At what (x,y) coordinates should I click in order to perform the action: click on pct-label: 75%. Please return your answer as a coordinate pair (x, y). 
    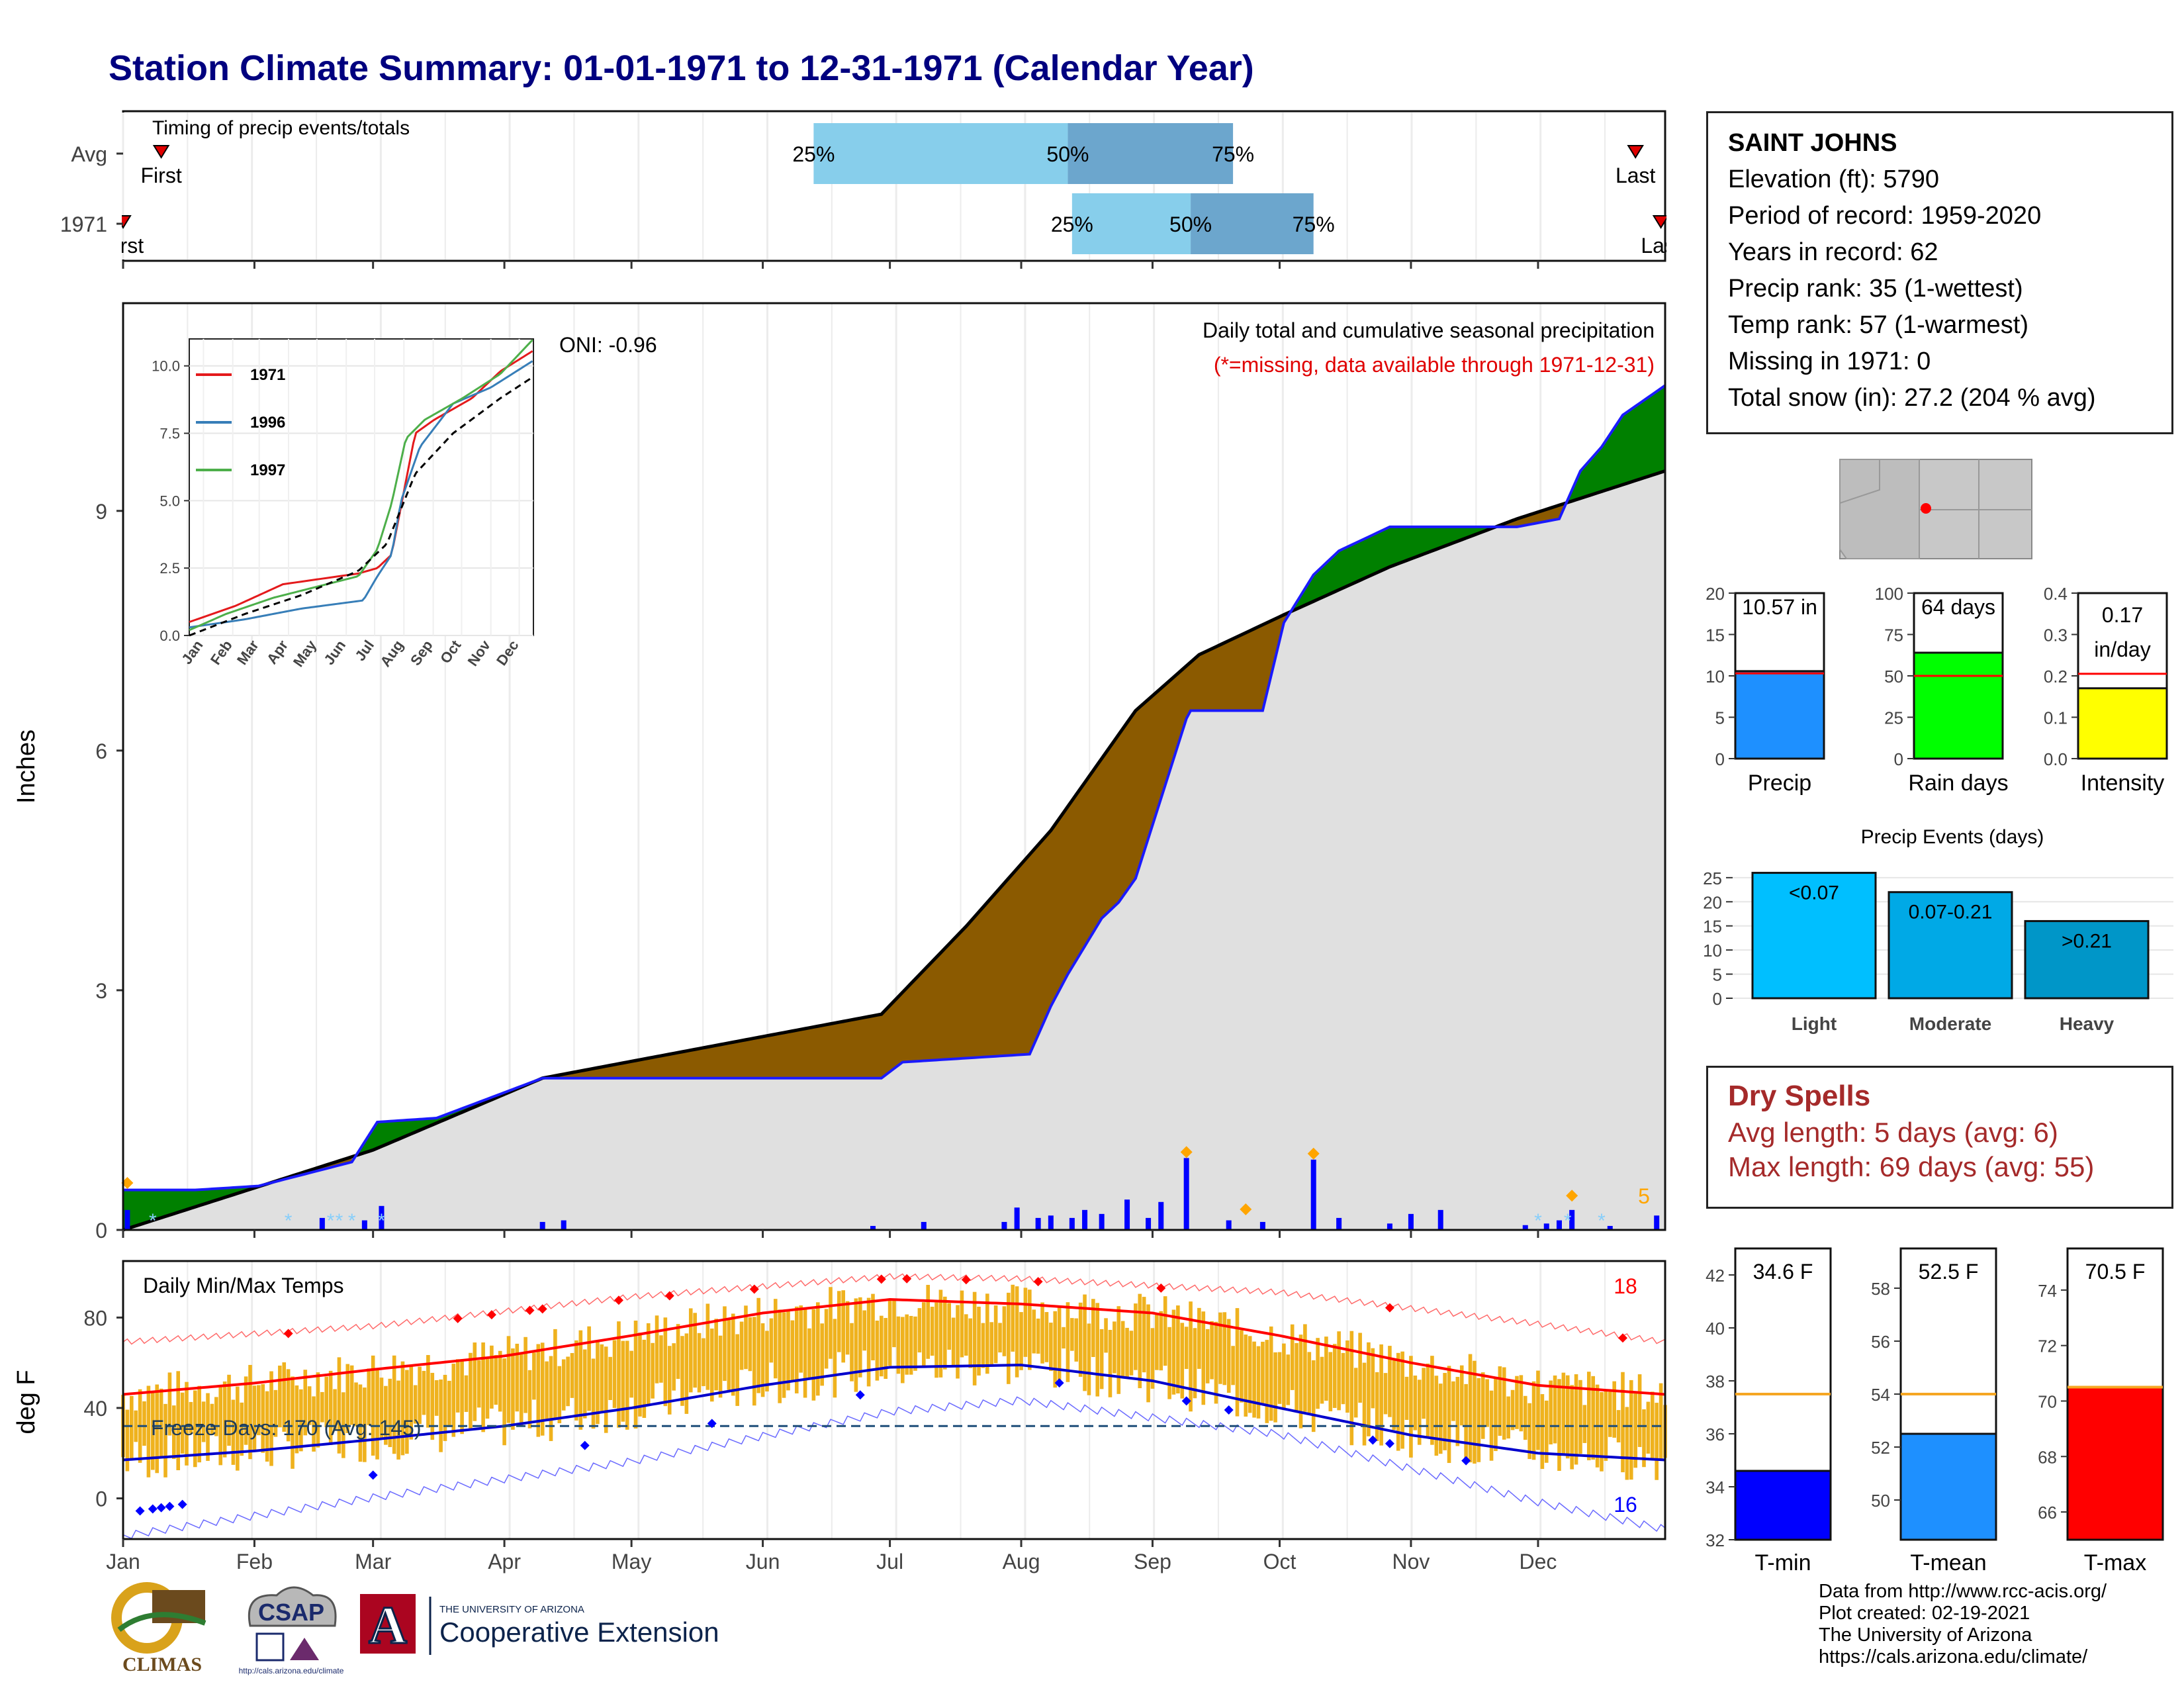
    Looking at the image, I should click on (1233, 154).